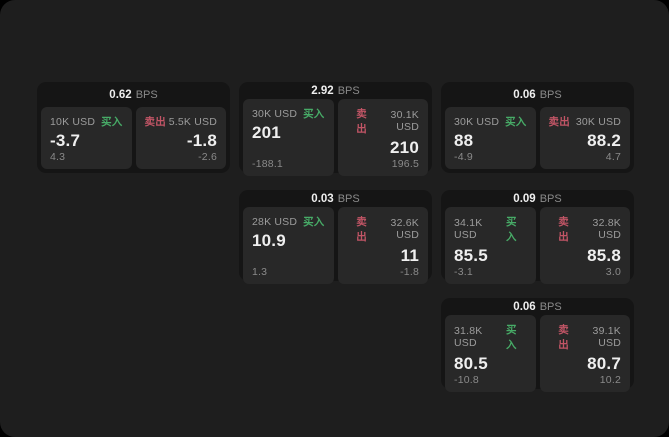 The width and height of the screenshot is (669, 437). Describe the element at coordinates (613, 157) in the screenshot. I see `sell-delta: 4.7` at that location.